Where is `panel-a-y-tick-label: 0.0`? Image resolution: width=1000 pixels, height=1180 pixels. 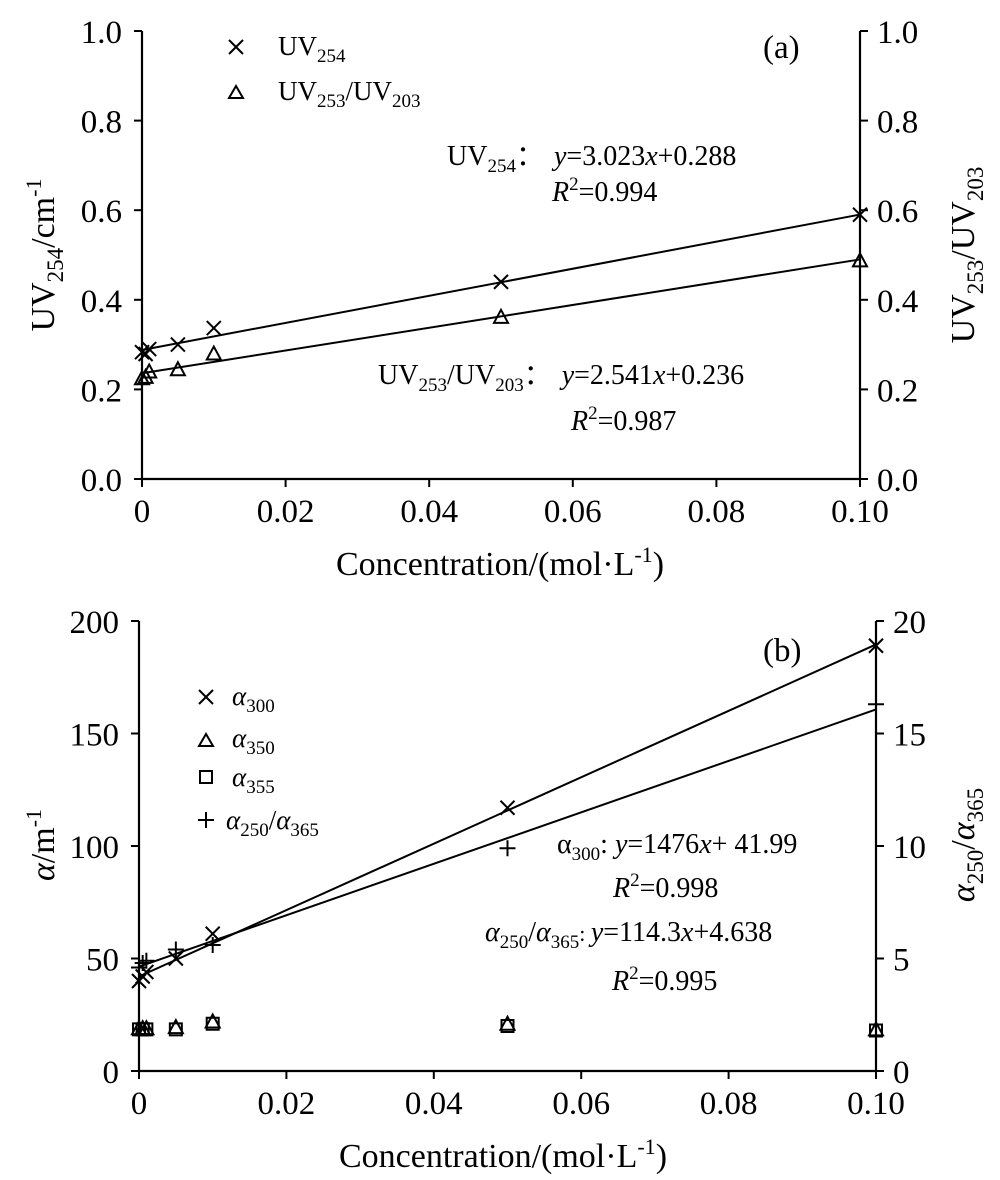
panel-a-y-tick-label: 0.0 is located at coordinates (101, 481).